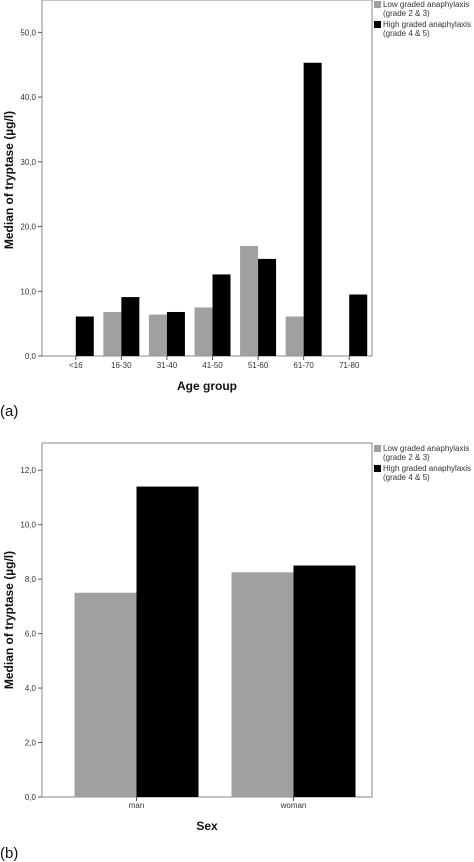 The width and height of the screenshot is (474, 862). Describe the element at coordinates (28, 162) in the screenshot. I see `y-tick-label: 30,0` at that location.